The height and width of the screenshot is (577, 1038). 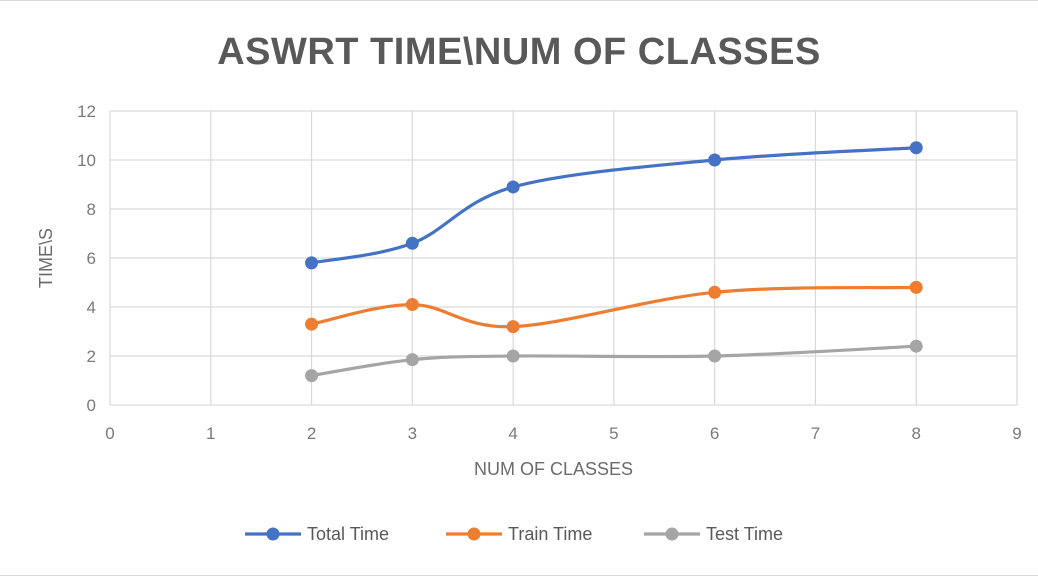 I want to click on test-time-line, so click(x=613, y=361).